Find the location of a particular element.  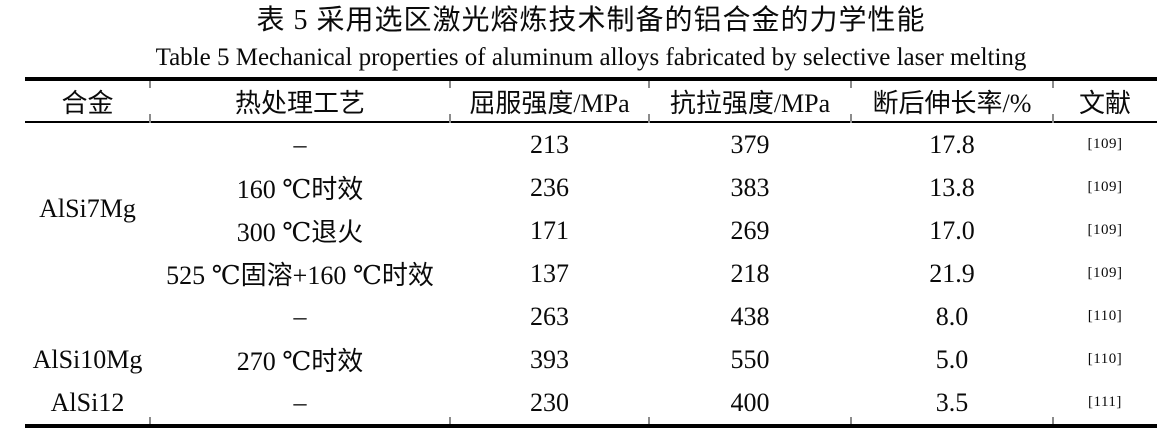

table-row: 525 ℃固溶+160 ℃时效 137 218 21.9 [109] is located at coordinates (591, 273).